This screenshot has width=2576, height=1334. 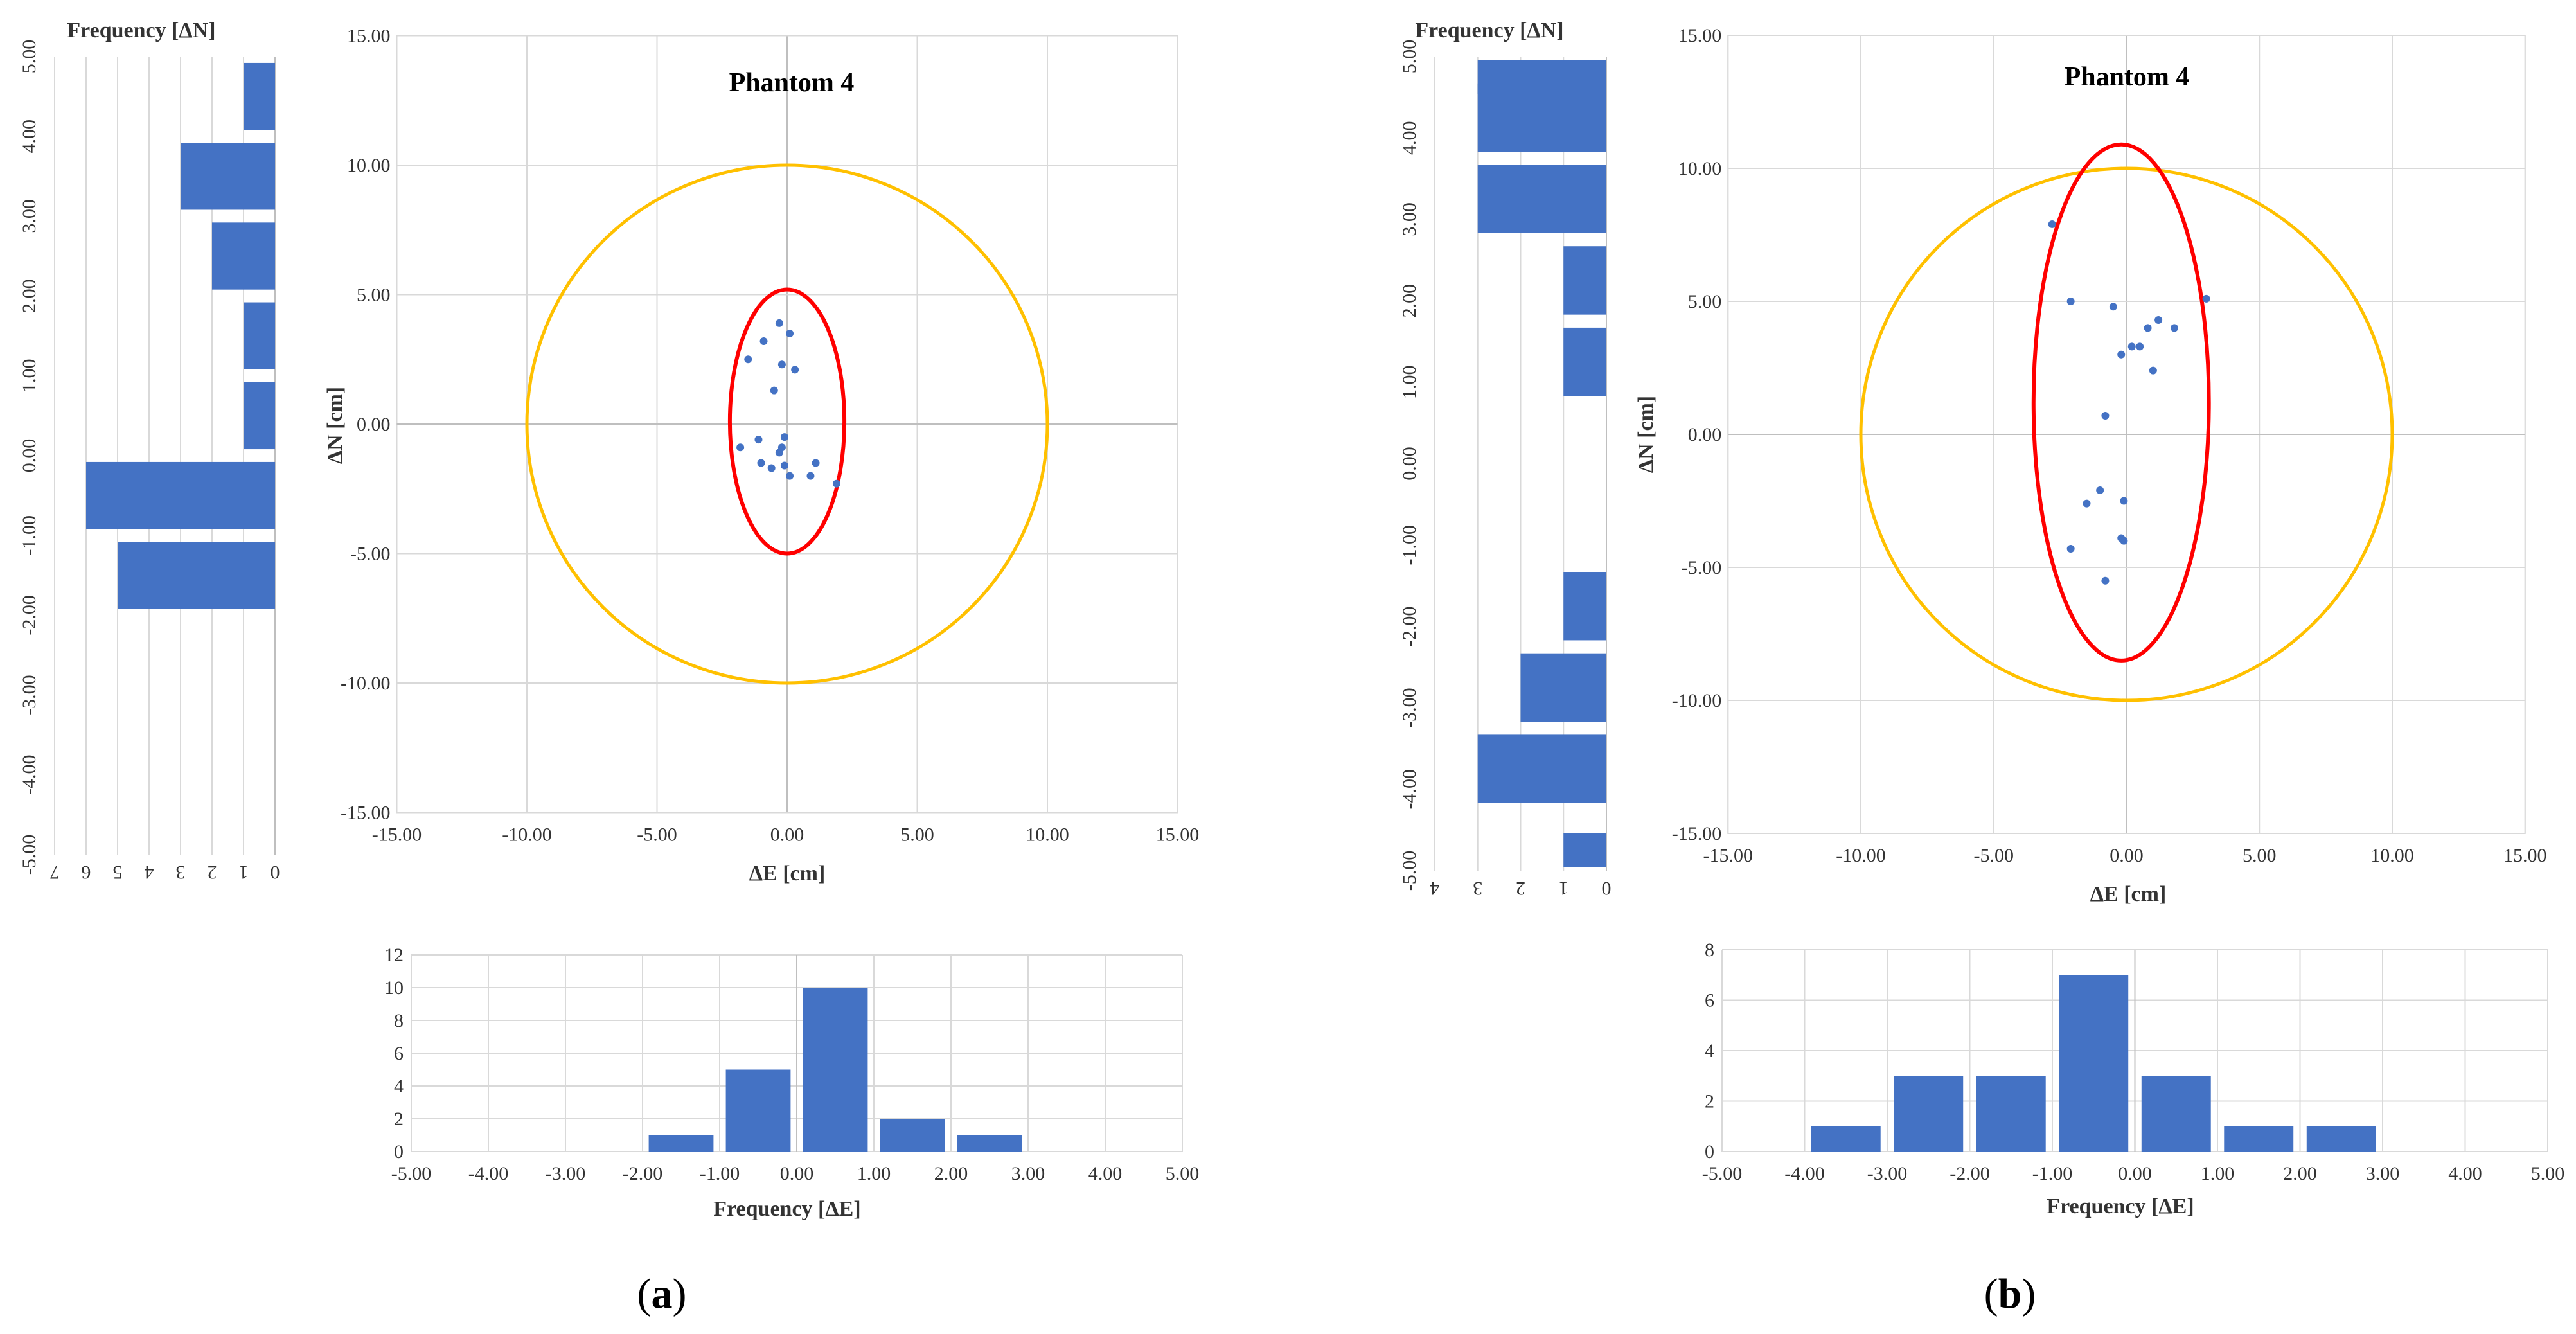 I want to click on dn-x-tick-label: 6, so click(x=87, y=872).